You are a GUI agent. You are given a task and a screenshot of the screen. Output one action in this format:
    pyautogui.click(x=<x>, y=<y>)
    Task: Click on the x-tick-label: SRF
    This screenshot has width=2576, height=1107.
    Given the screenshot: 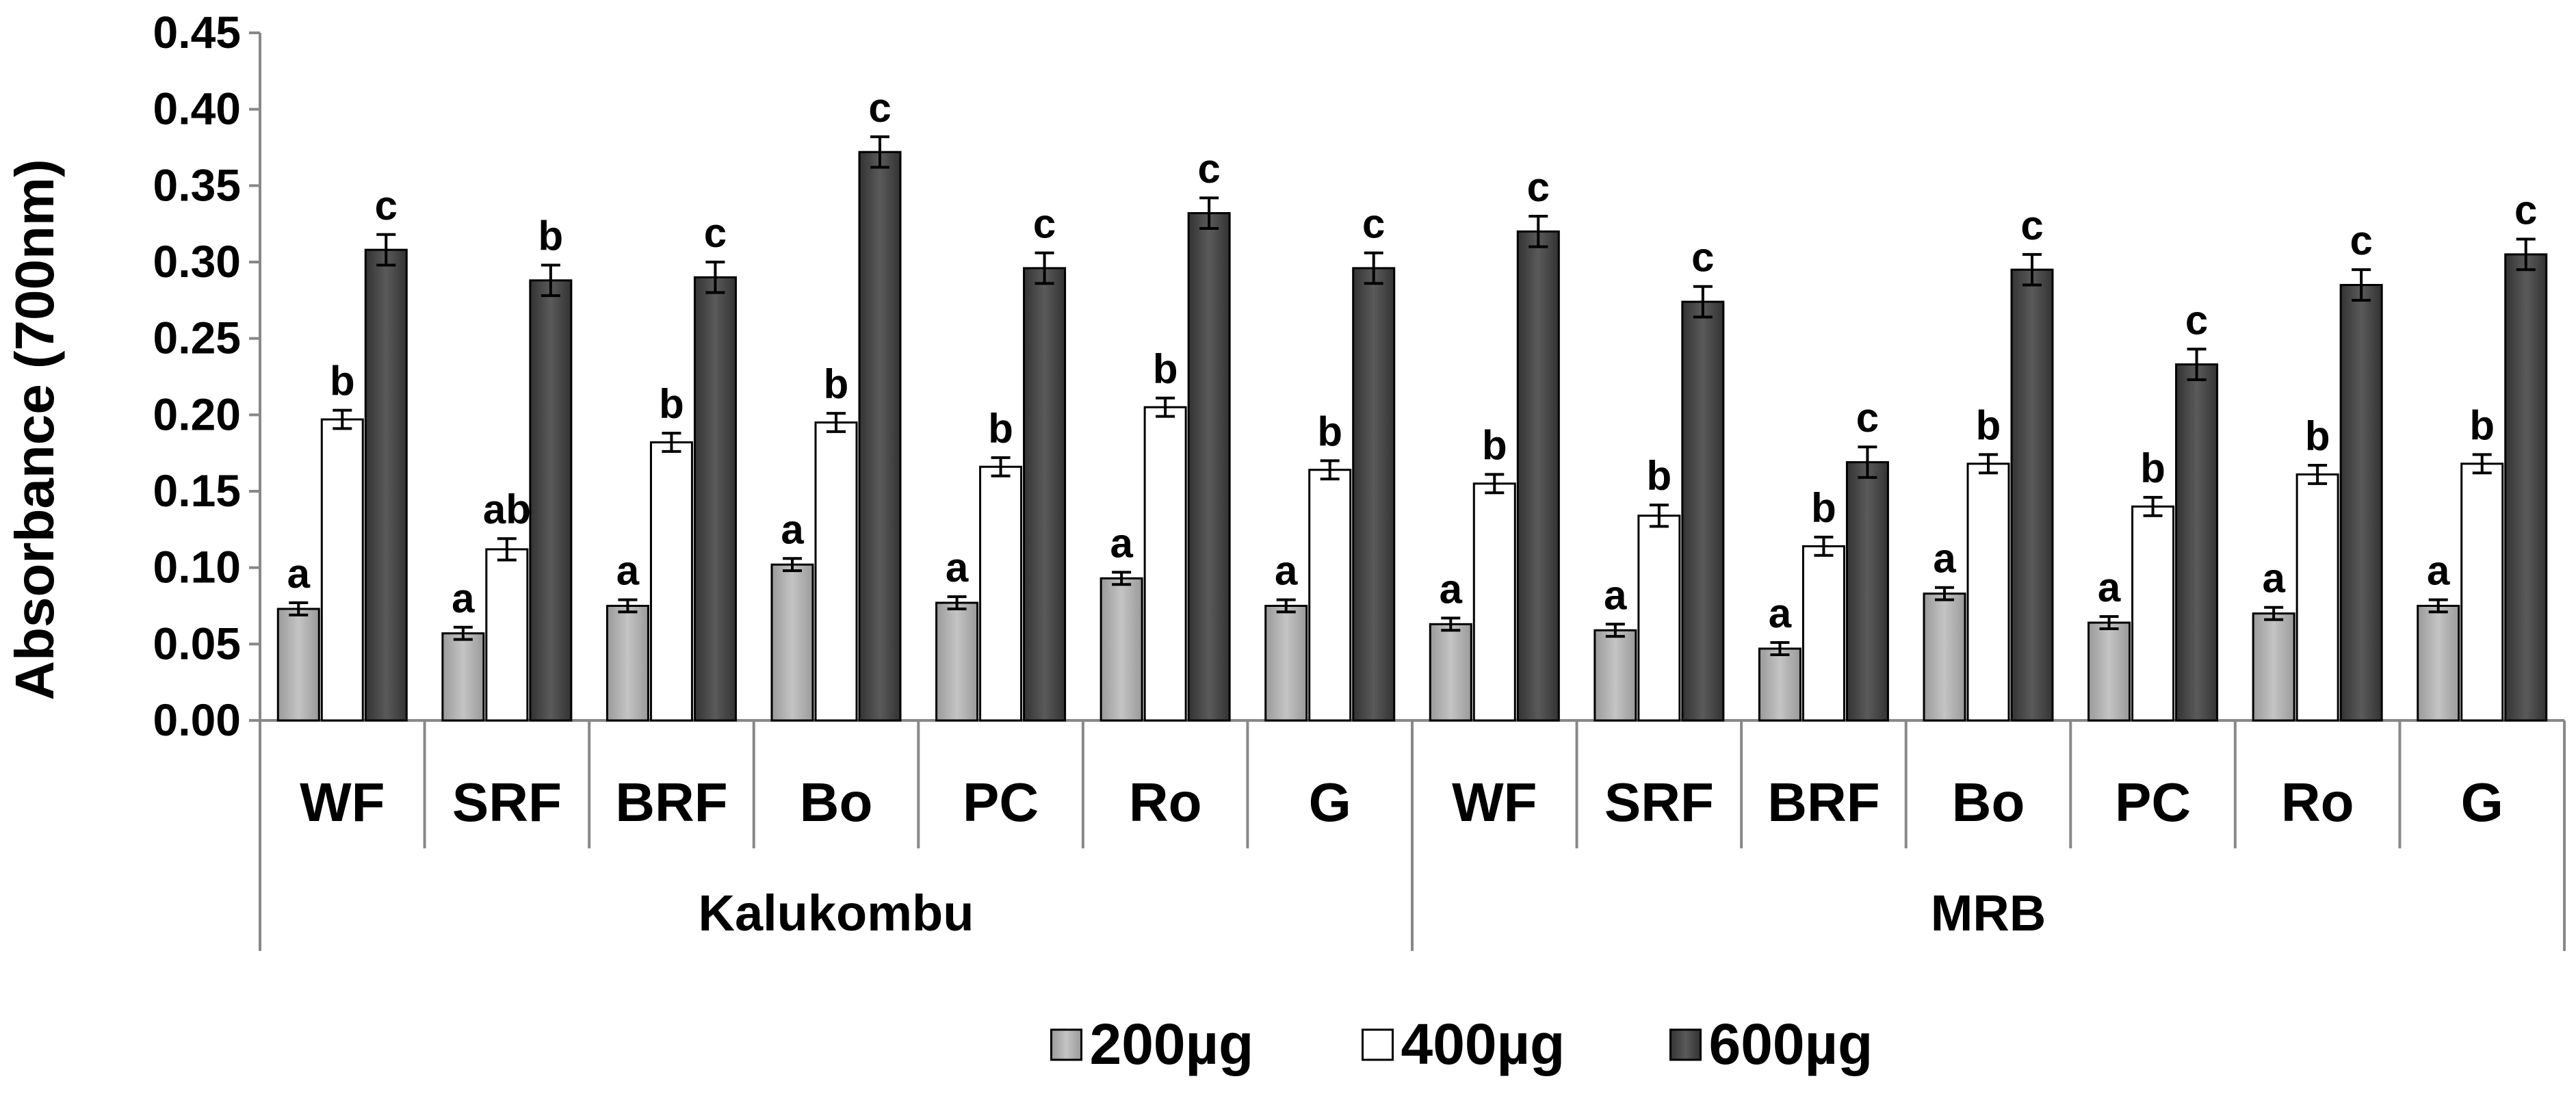 What is the action you would take?
    pyautogui.click(x=1659, y=803)
    